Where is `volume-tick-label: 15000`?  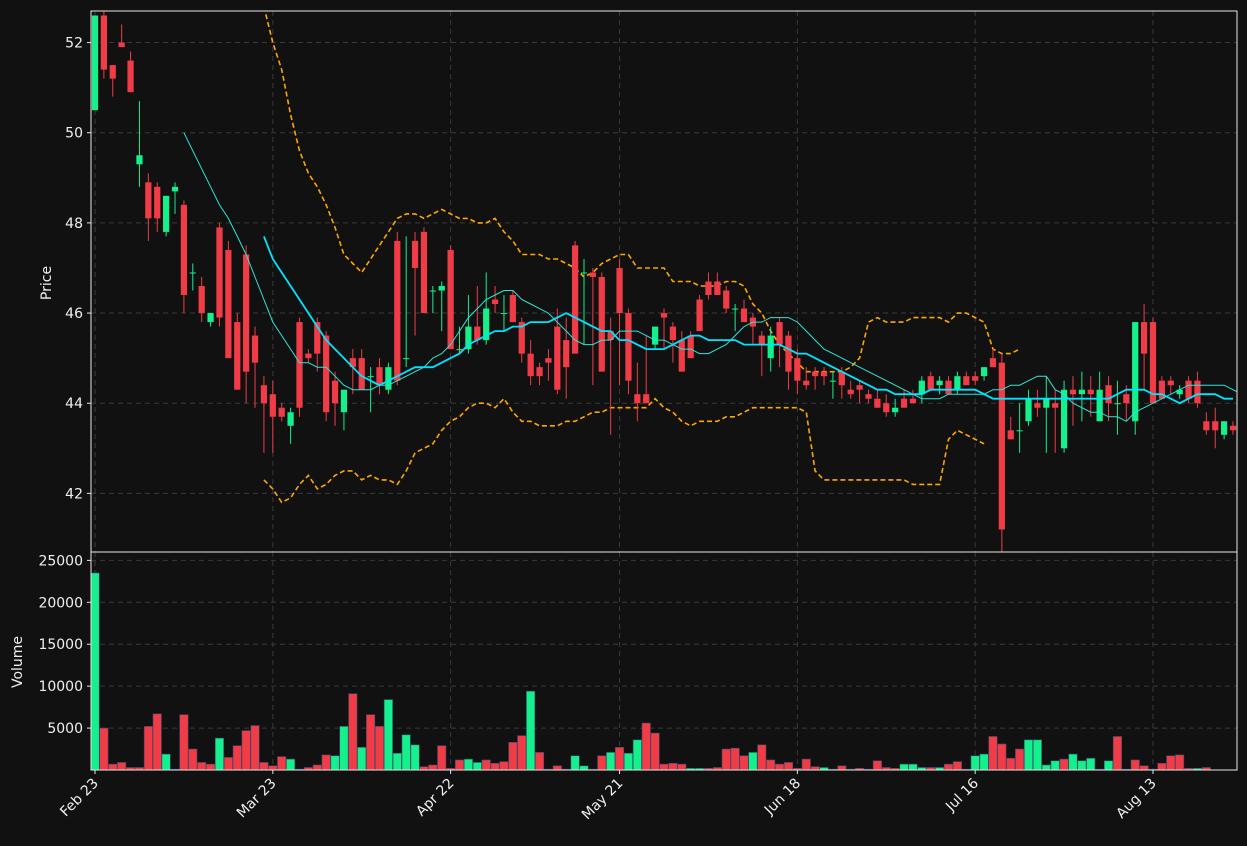 volume-tick-label: 15000 is located at coordinates (60, 645).